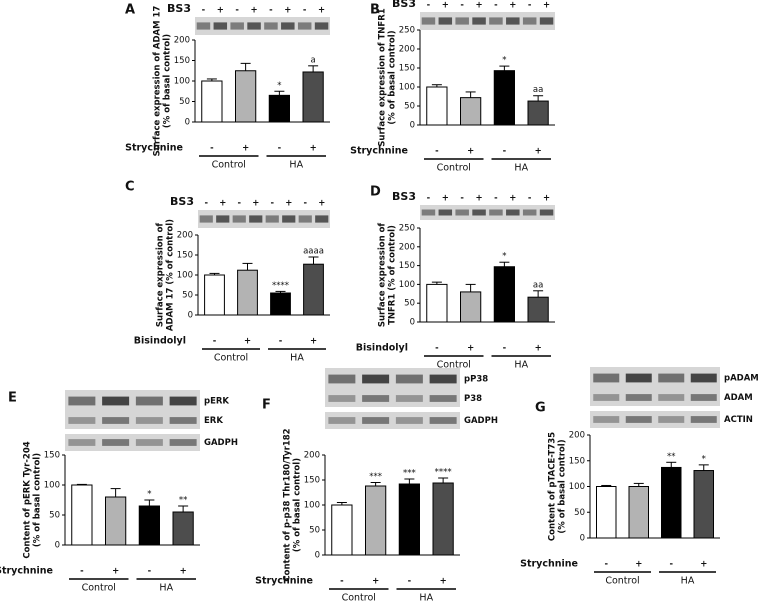 Image resolution: width=778 pixels, height=604 pixels. What do you see at coordinates (738, 398) in the screenshot?
I see `blot-name: ADAM` at bounding box center [738, 398].